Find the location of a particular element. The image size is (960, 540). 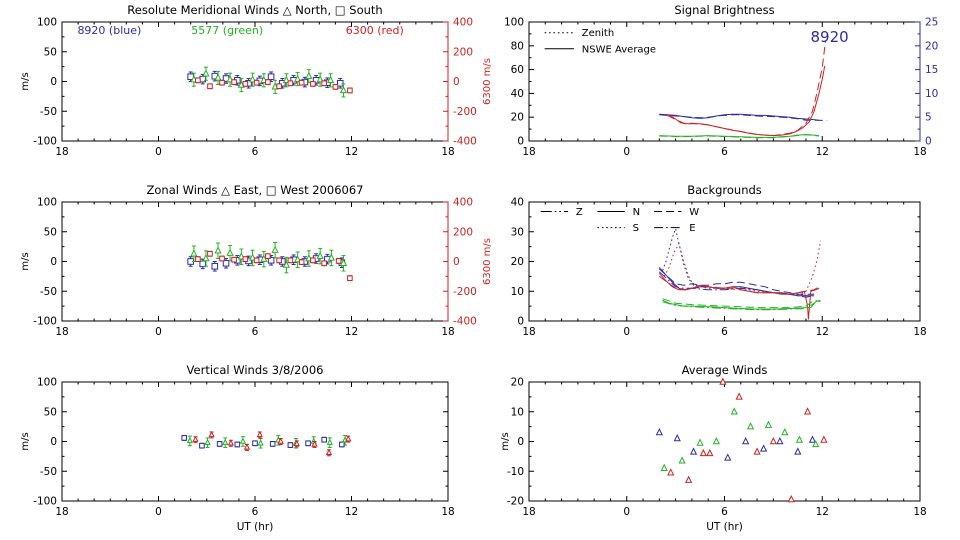

svg-text: 8920 is located at coordinates (830, 37).